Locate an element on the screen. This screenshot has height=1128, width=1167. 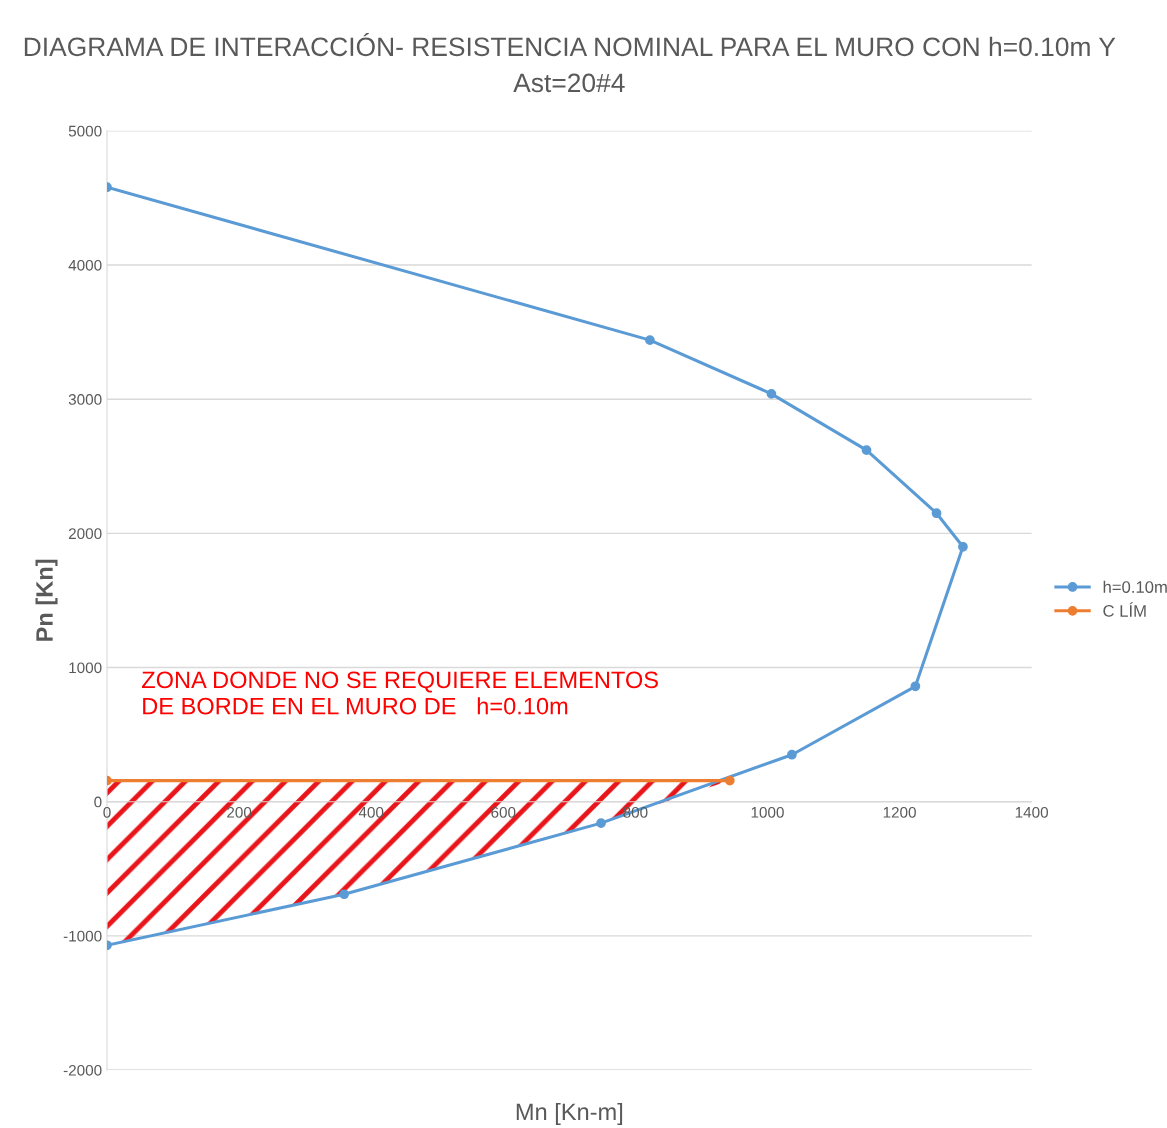
x-tick-label: 400 is located at coordinates (371, 812).